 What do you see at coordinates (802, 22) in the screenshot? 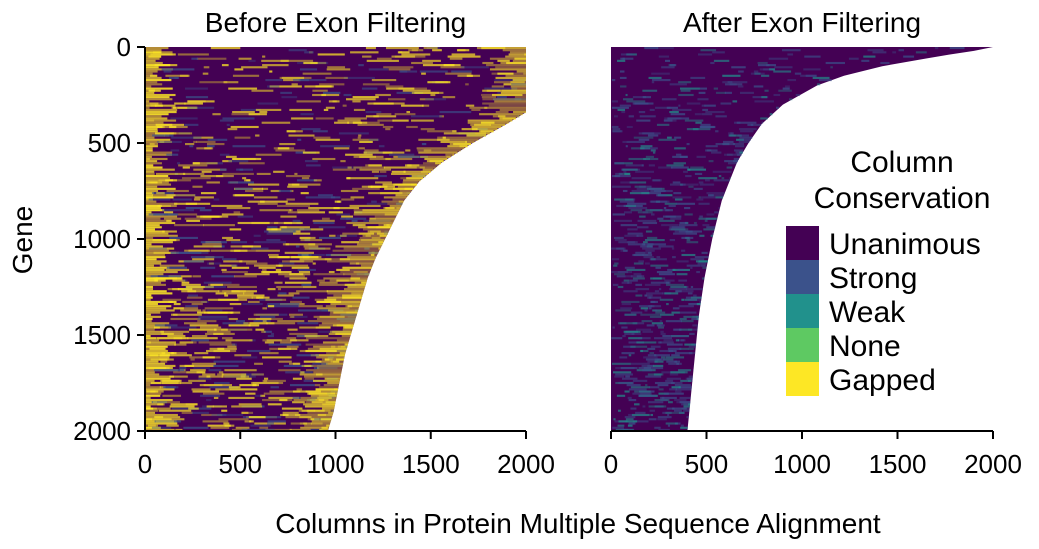
I see `panel-title-after: After Exon Filtering` at bounding box center [802, 22].